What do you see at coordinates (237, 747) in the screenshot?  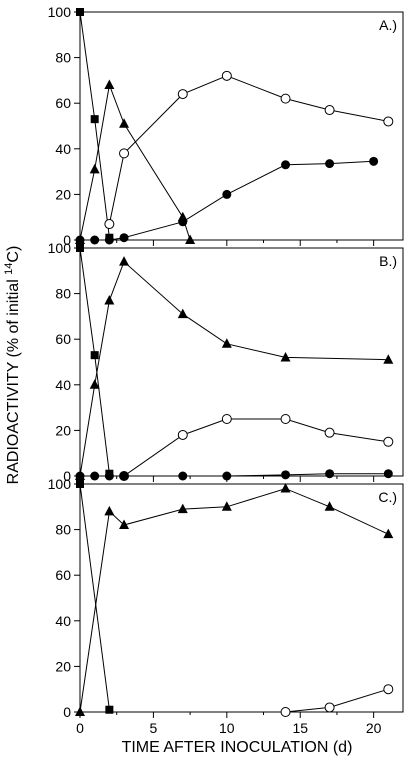 I see `x-axis-title: TIME AFTER INOCULATION (d)` at bounding box center [237, 747].